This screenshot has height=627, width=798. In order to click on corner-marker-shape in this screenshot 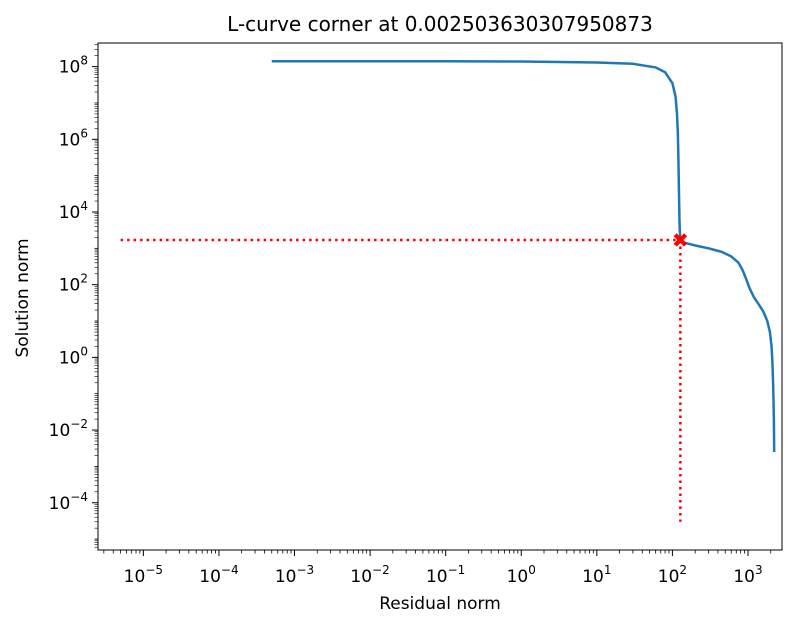, I will do `click(680, 240)`.